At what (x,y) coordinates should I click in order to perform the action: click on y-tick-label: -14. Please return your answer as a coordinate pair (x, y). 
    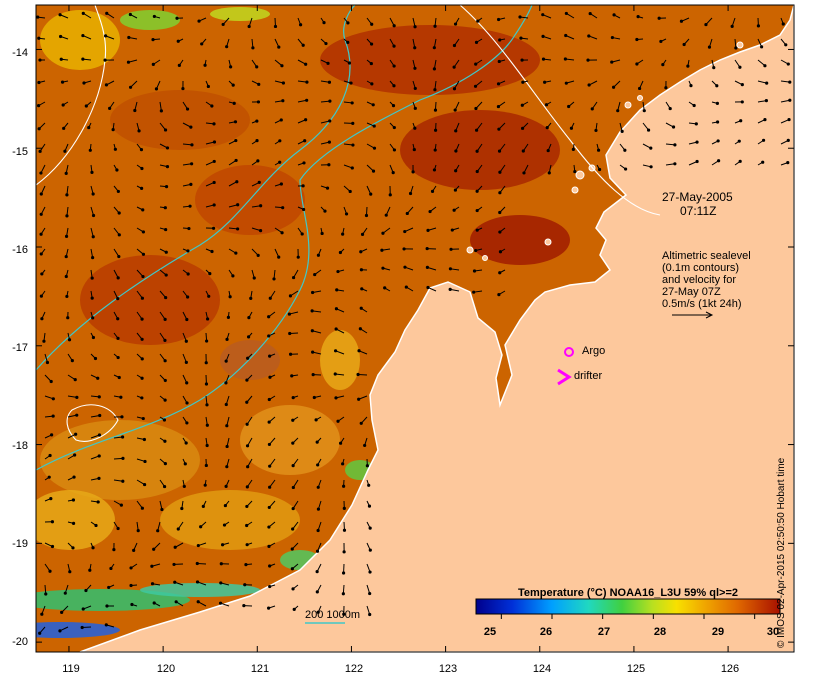
    Looking at the image, I should click on (20, 53).